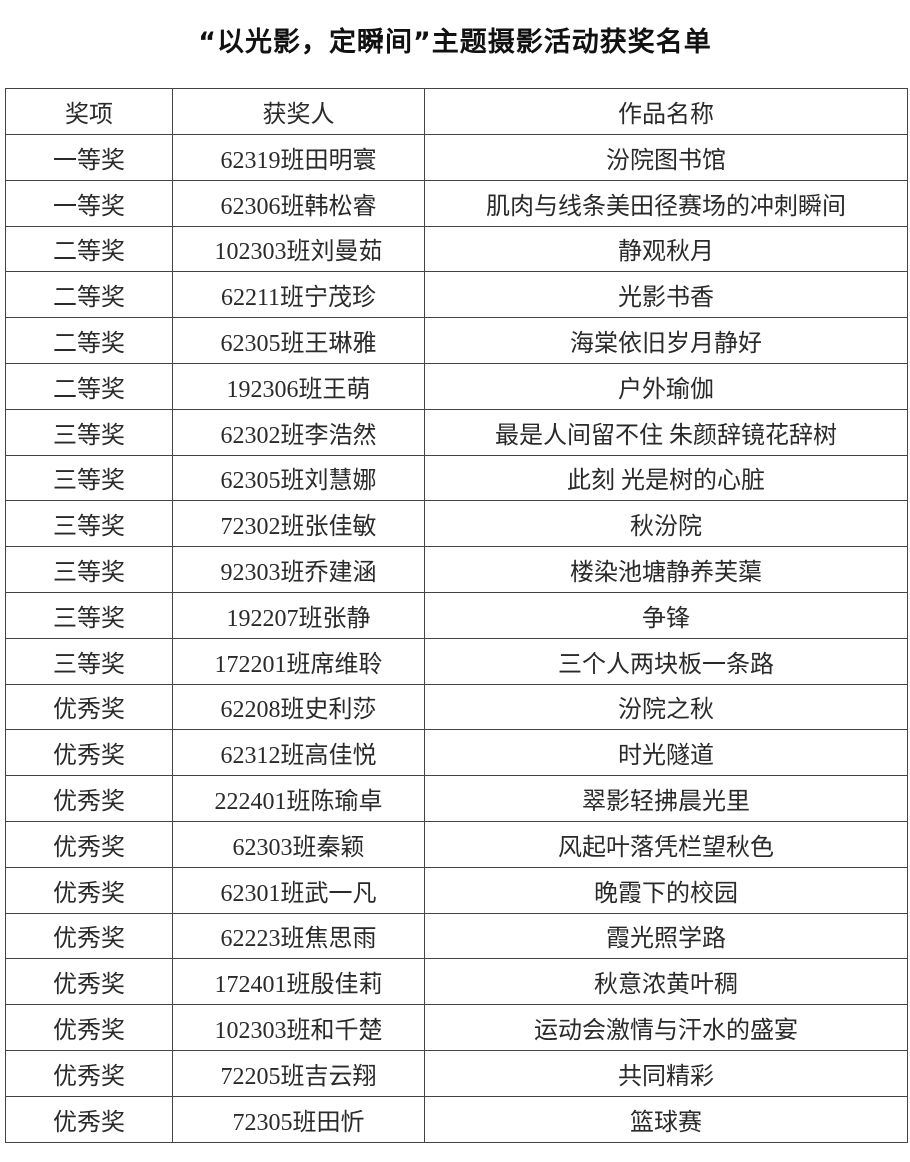 The image size is (910, 1162). I want to click on table-row: 三等奖 72302班张佳敏 秋汾院, so click(456, 524).